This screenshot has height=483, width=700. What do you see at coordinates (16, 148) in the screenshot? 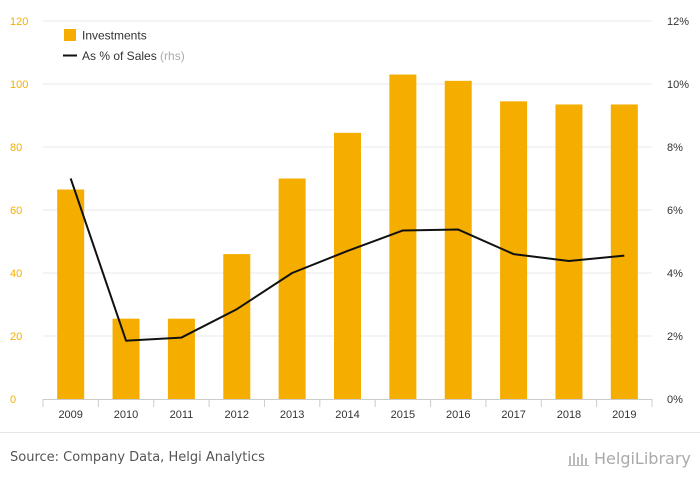
I see `y-left-tick-label: 80` at bounding box center [16, 148].